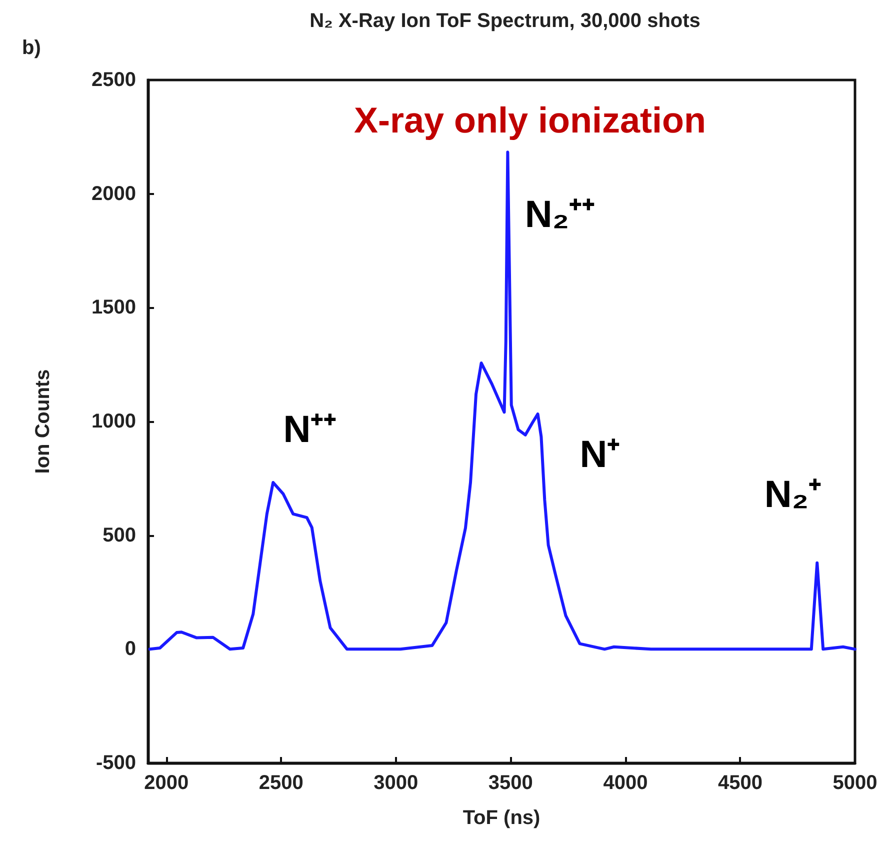 The image size is (893, 846). Describe the element at coordinates (855, 783) in the screenshot. I see `x-tick-label: 5000` at that location.